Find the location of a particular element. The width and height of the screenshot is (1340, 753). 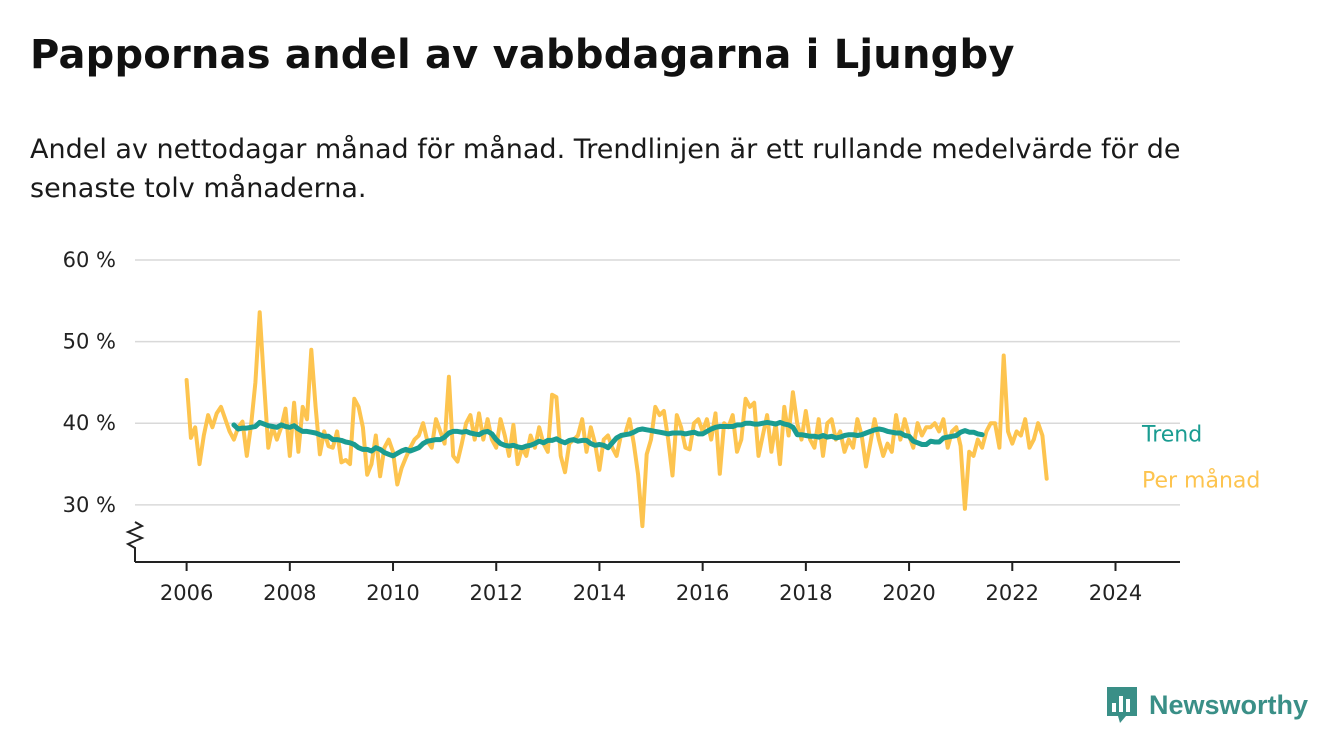

x-tick-label: 2008 is located at coordinates (289, 593).